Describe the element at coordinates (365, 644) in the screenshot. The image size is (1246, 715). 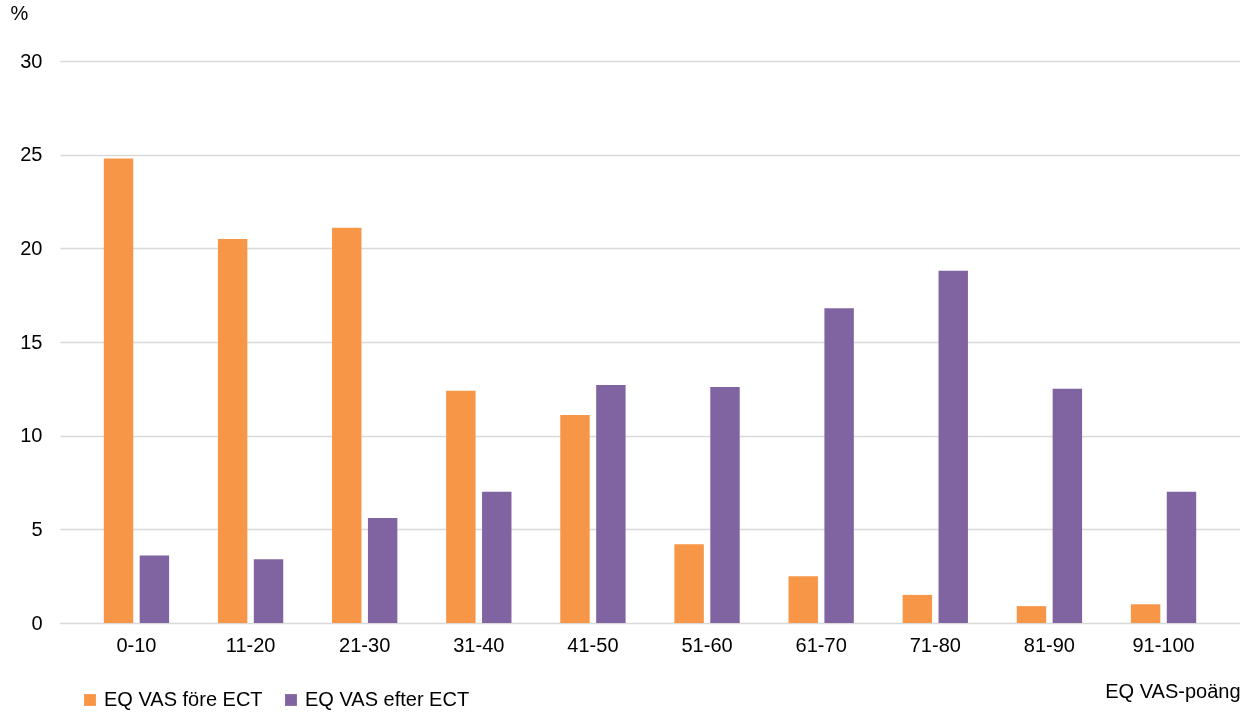
I see `x-tick-label: 21-30` at that location.